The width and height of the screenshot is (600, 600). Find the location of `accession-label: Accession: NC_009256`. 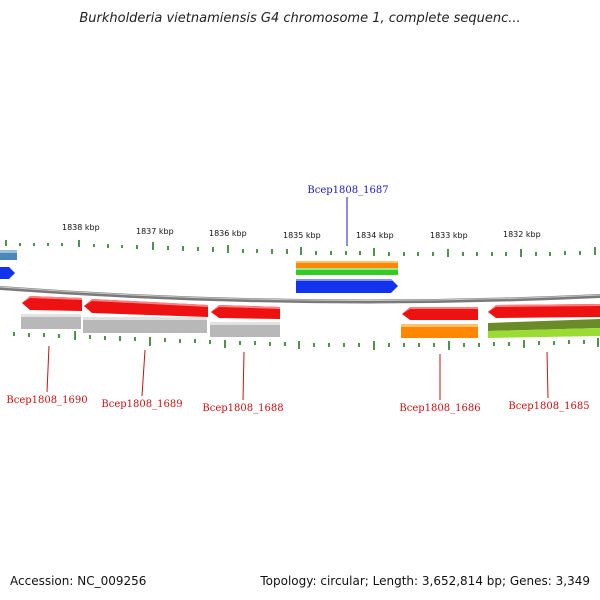

accession-label: Accession: NC_009256 is located at coordinates (78, 581).